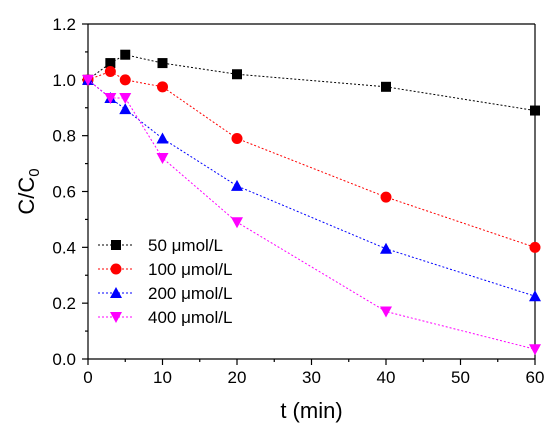 The width and height of the screenshot is (550, 437). I want to click on legend-item: 400 μmol/L, so click(165, 317).